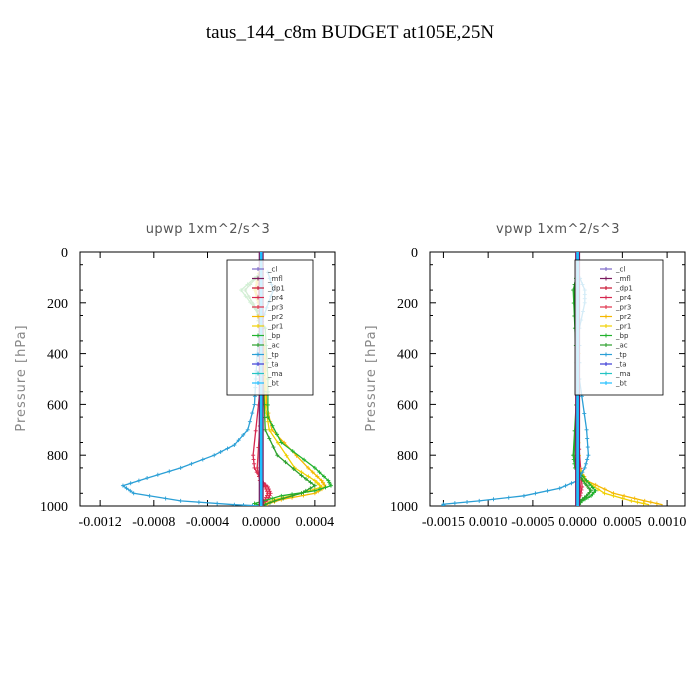  Describe the element at coordinates (275, 374) in the screenshot. I see `legend-label: _ma` at that location.